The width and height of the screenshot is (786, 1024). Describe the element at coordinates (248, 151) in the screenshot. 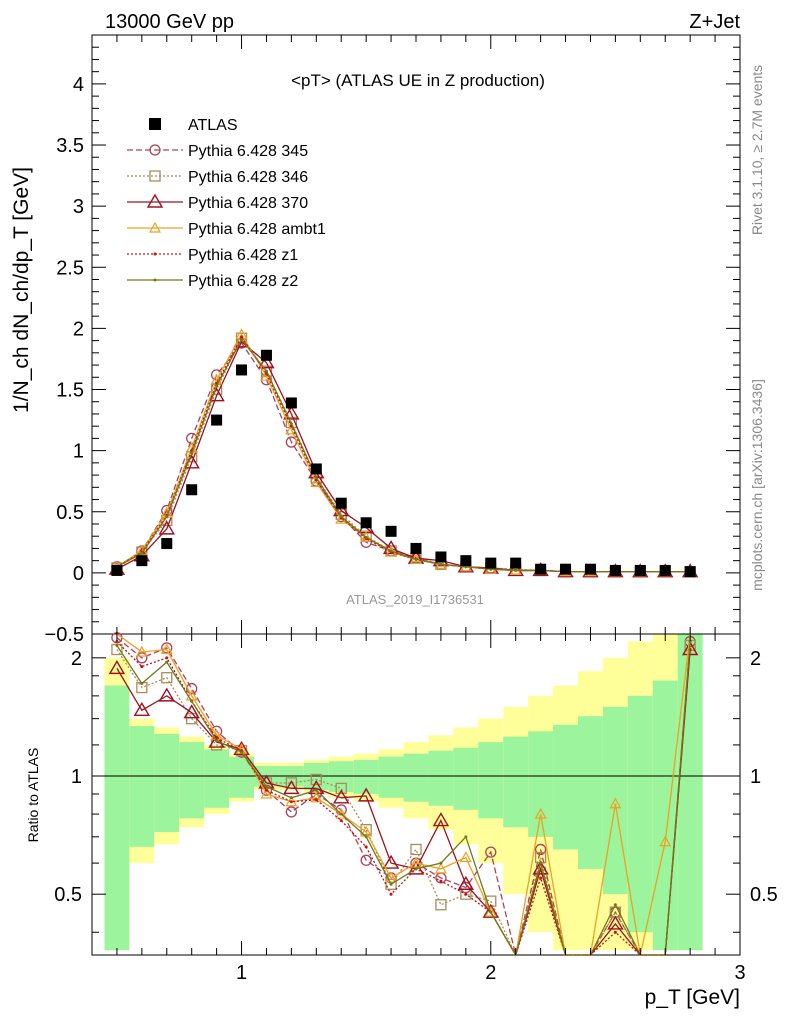

I see `legend-label: Pythia 6.428 345` at that location.